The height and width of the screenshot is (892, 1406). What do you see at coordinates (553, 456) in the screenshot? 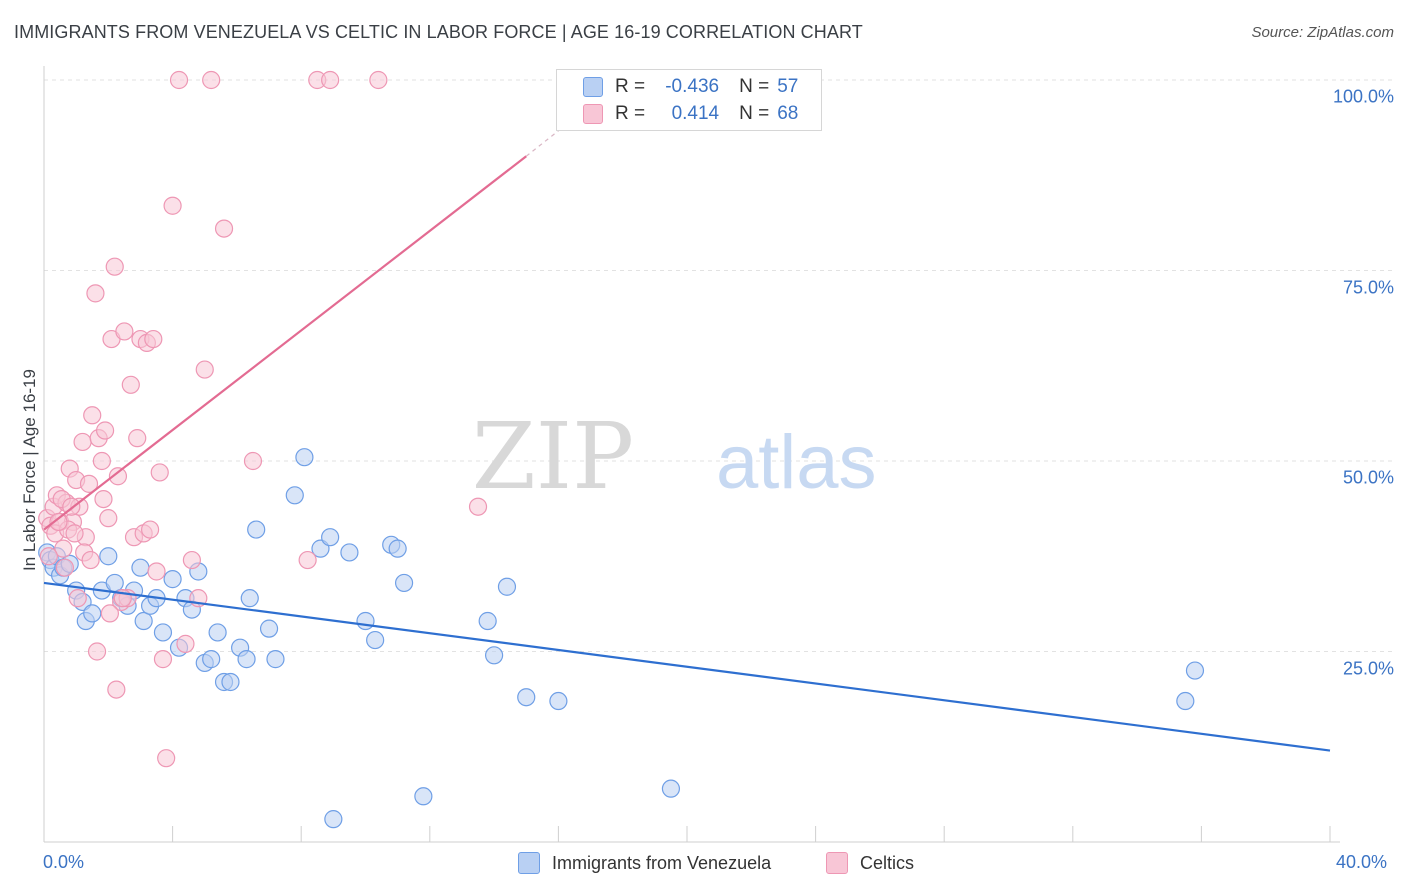
I see `watermark-zip: ZIP` at bounding box center [553, 456].